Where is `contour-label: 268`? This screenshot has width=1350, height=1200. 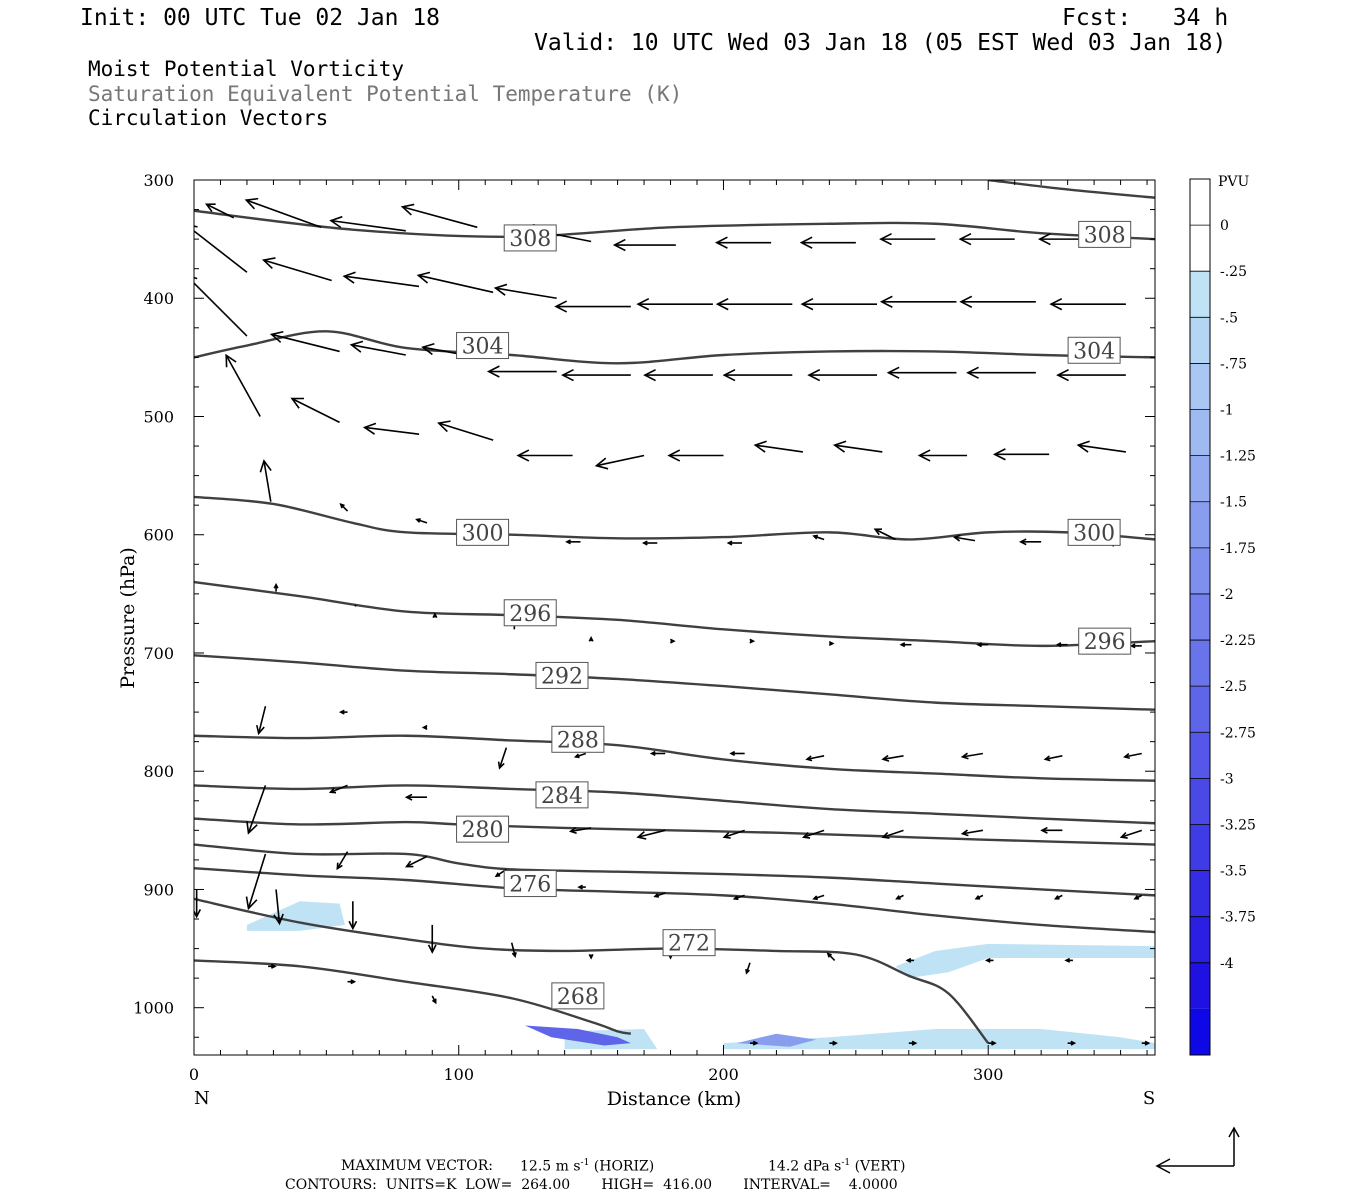
contour-label: 268 is located at coordinates (578, 996).